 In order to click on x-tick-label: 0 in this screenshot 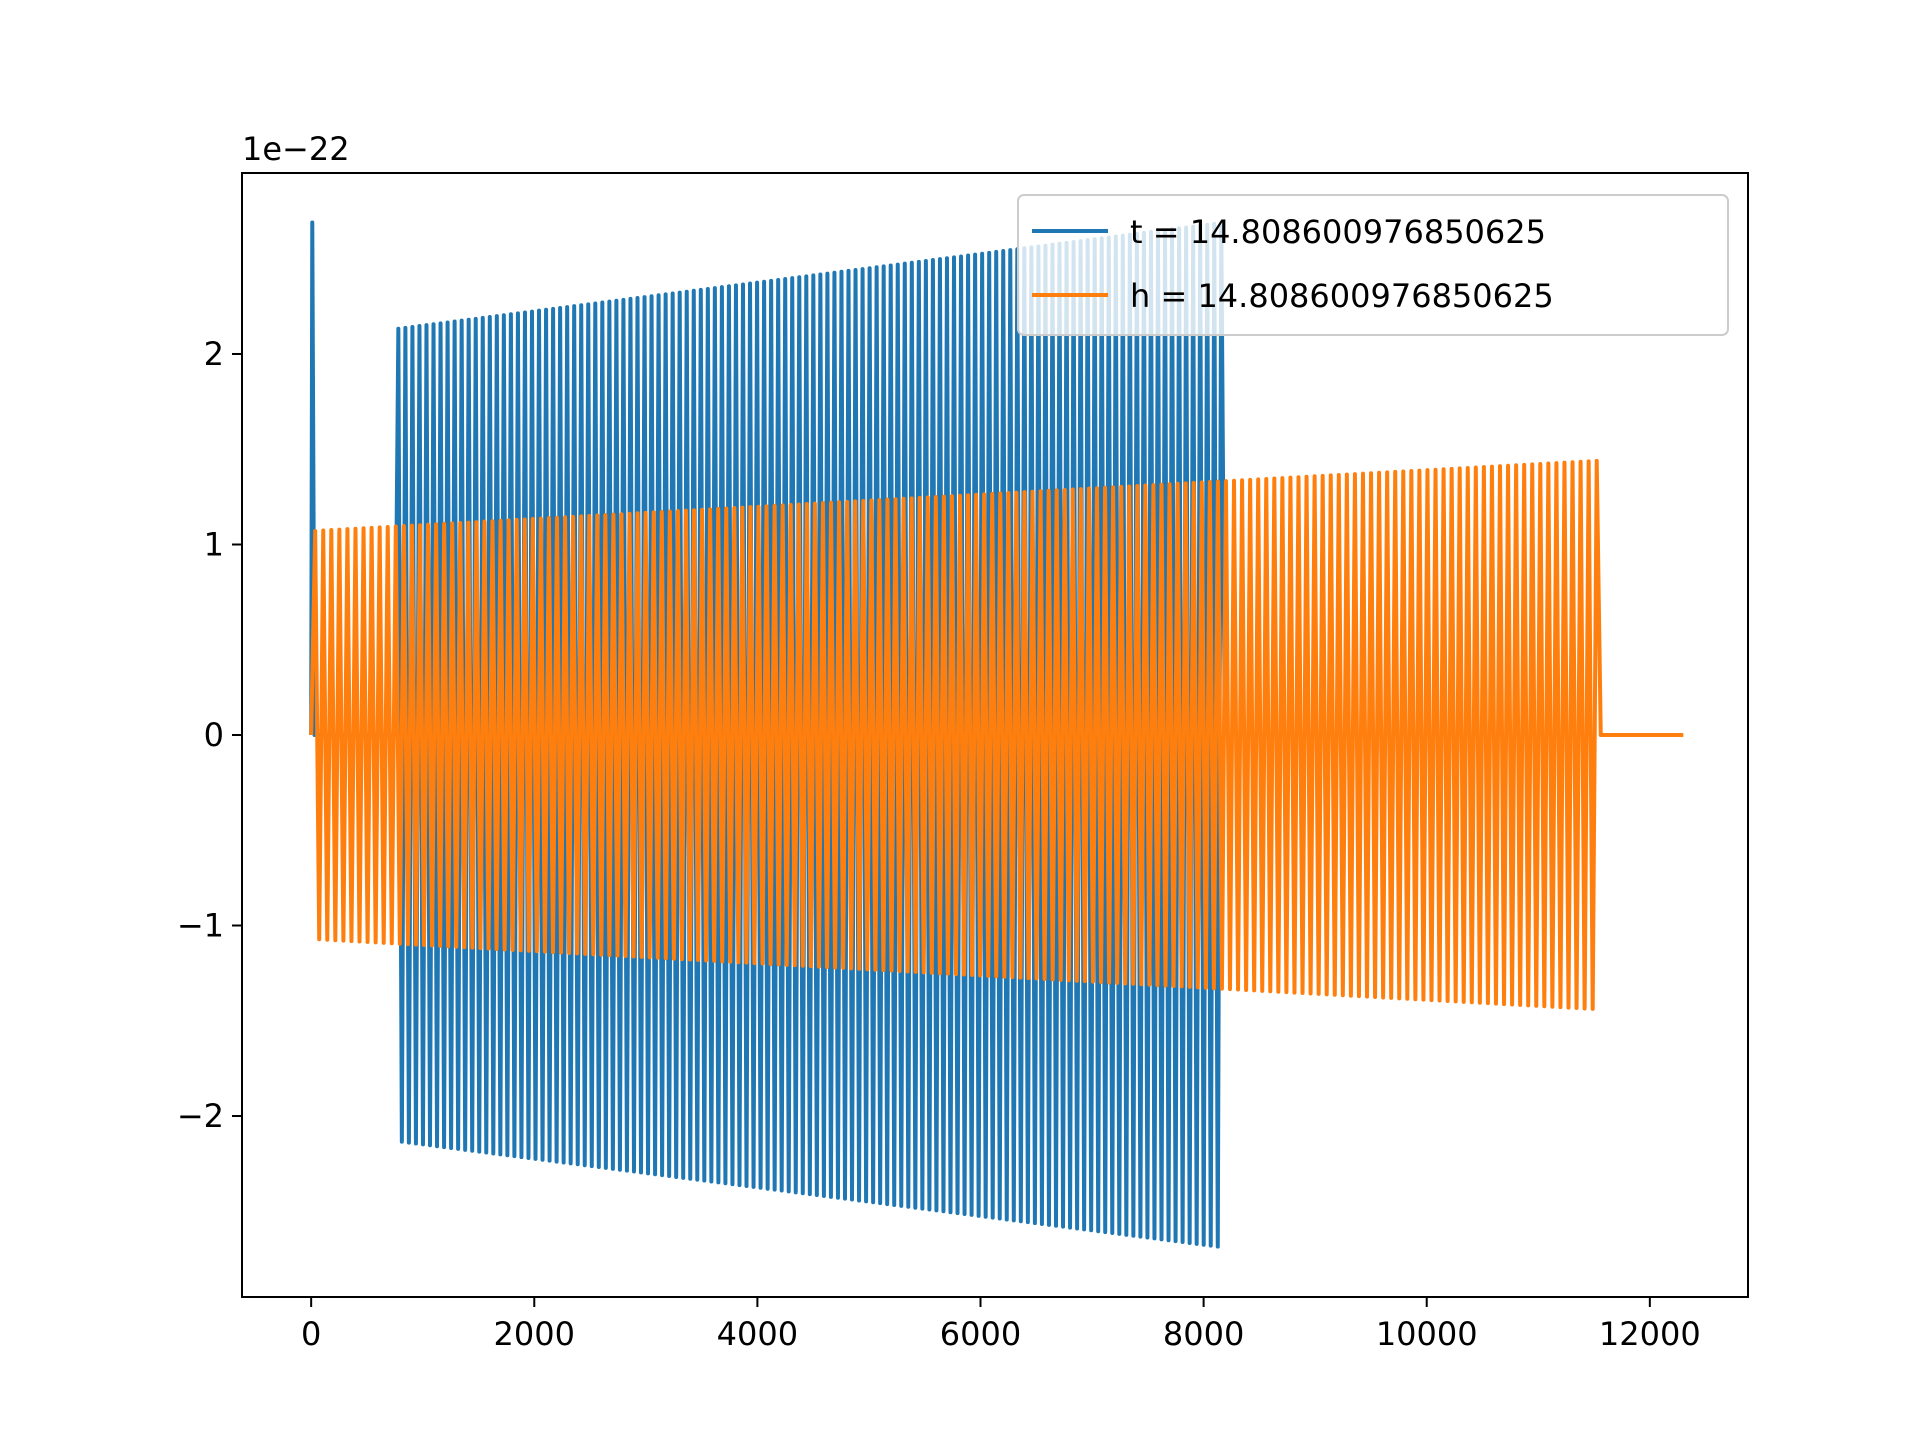, I will do `click(311, 1334)`.